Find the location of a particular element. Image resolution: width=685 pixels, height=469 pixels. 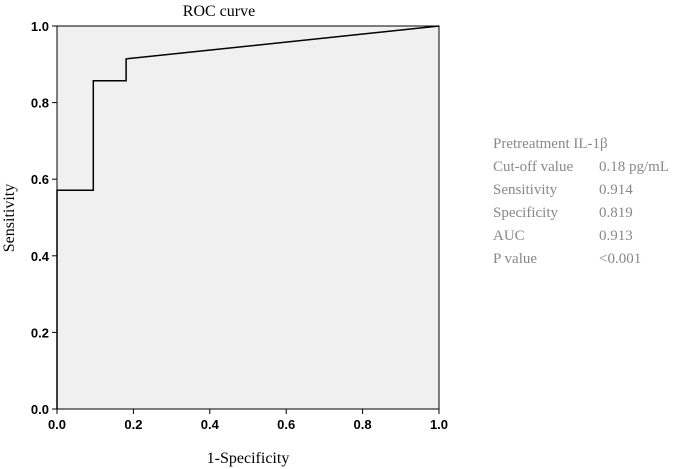

stats-row-value: 0.819 is located at coordinates (616, 213).